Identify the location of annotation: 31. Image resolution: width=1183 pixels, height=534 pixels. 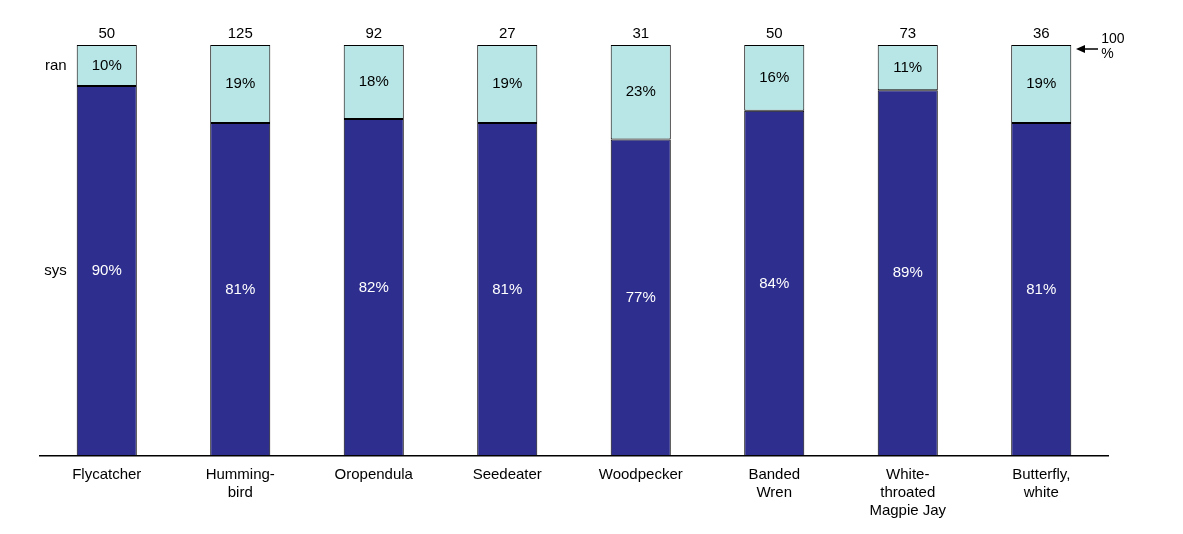
(641, 32).